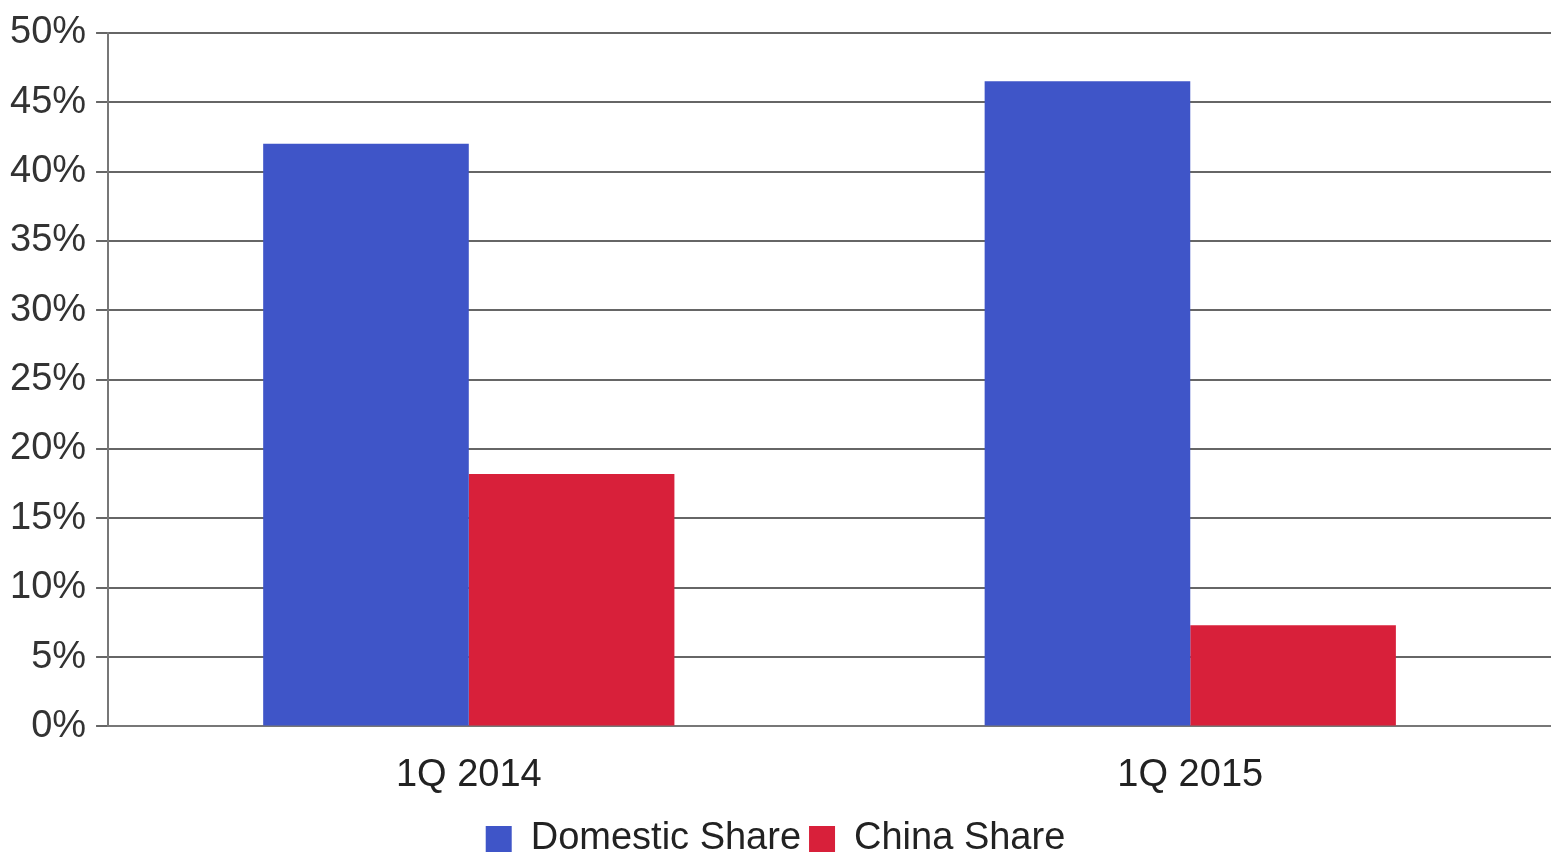  What do you see at coordinates (48, 377) in the screenshot?
I see `y-tick-label: 25%` at bounding box center [48, 377].